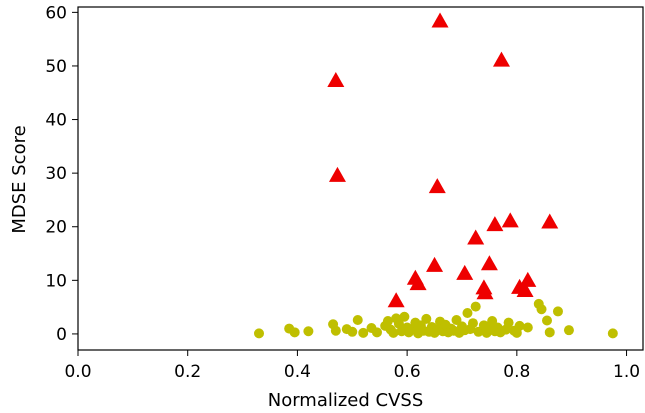 The width and height of the screenshot is (645, 413). Describe the element at coordinates (19, 179) in the screenshot. I see `y-axis-title: MDSE Score` at that location.